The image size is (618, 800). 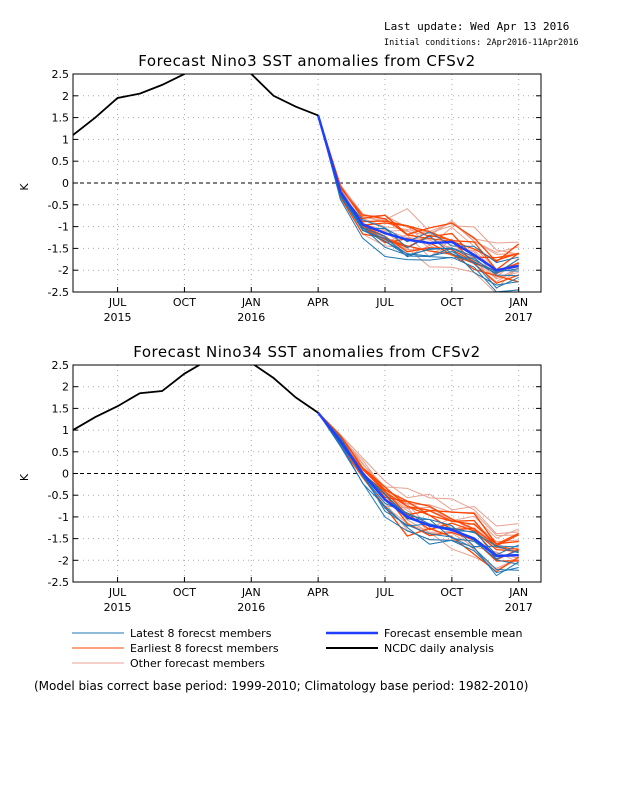 What do you see at coordinates (201, 633) in the screenshot?
I see `legend-label-latest: Latest 8 forecst members` at bounding box center [201, 633].